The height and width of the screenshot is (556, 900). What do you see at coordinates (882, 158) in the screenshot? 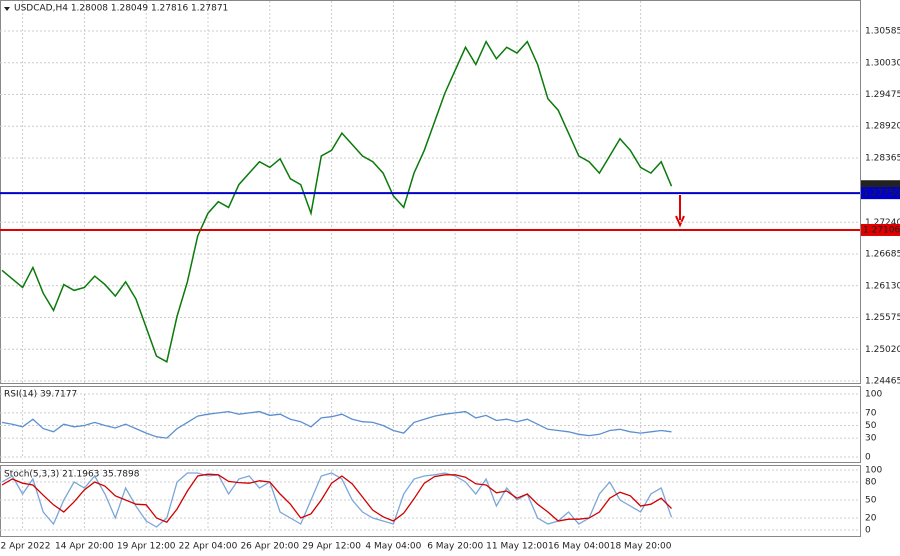
I see `y-tick-label: 1.28365` at bounding box center [882, 158].